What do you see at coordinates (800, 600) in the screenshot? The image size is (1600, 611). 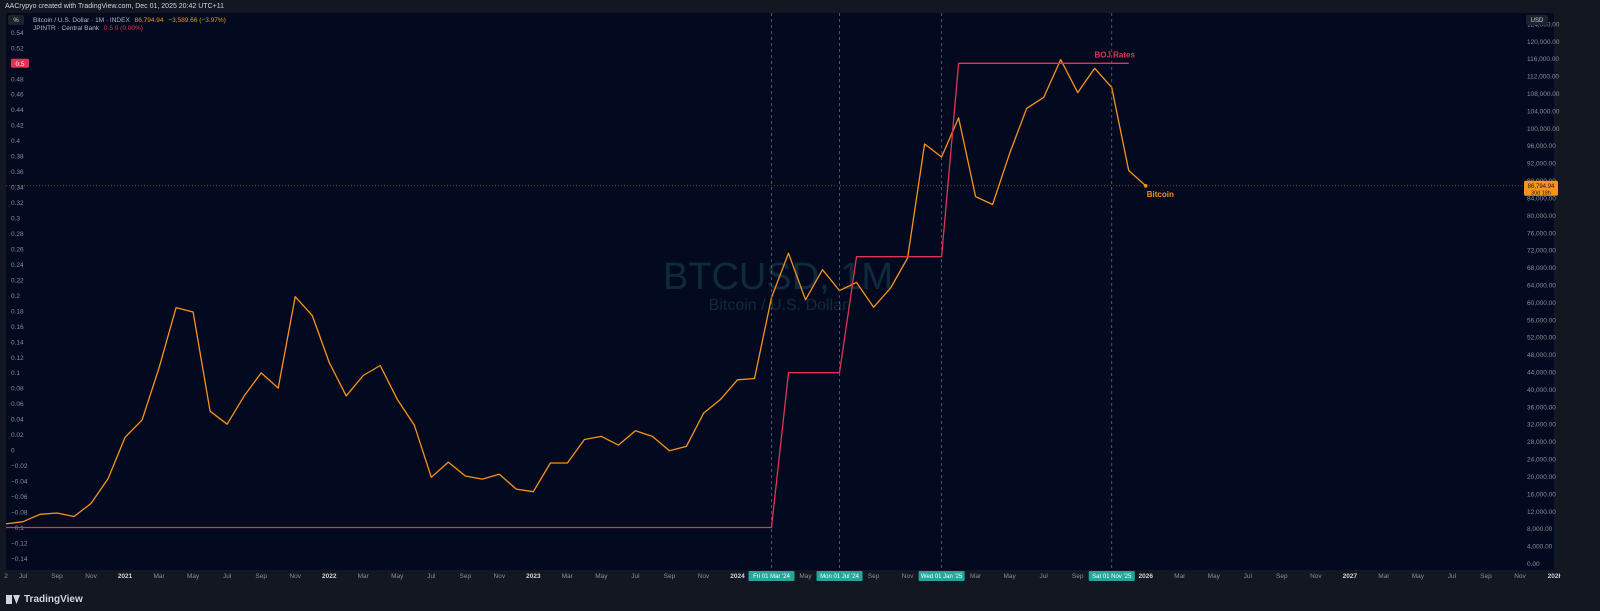 I see `footer-bar: TradingView` at bounding box center [800, 600].